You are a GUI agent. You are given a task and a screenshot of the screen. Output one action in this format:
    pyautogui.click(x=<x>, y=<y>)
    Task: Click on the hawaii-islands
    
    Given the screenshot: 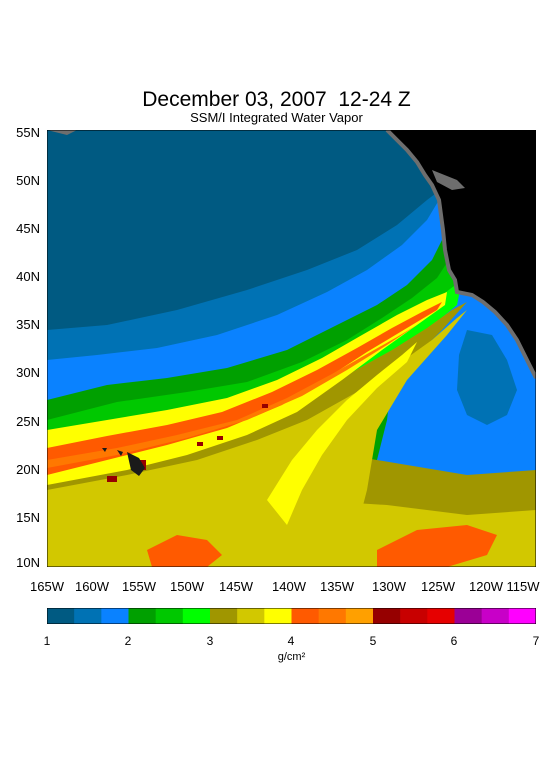 What is the action you would take?
    pyautogui.click(x=123, y=462)
    